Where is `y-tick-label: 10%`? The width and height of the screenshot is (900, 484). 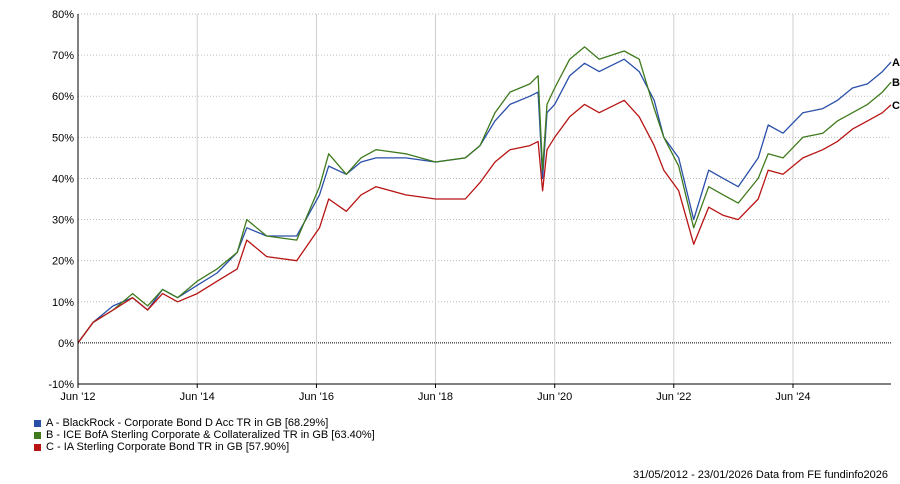
y-tick-label: 10% is located at coordinates (63, 303).